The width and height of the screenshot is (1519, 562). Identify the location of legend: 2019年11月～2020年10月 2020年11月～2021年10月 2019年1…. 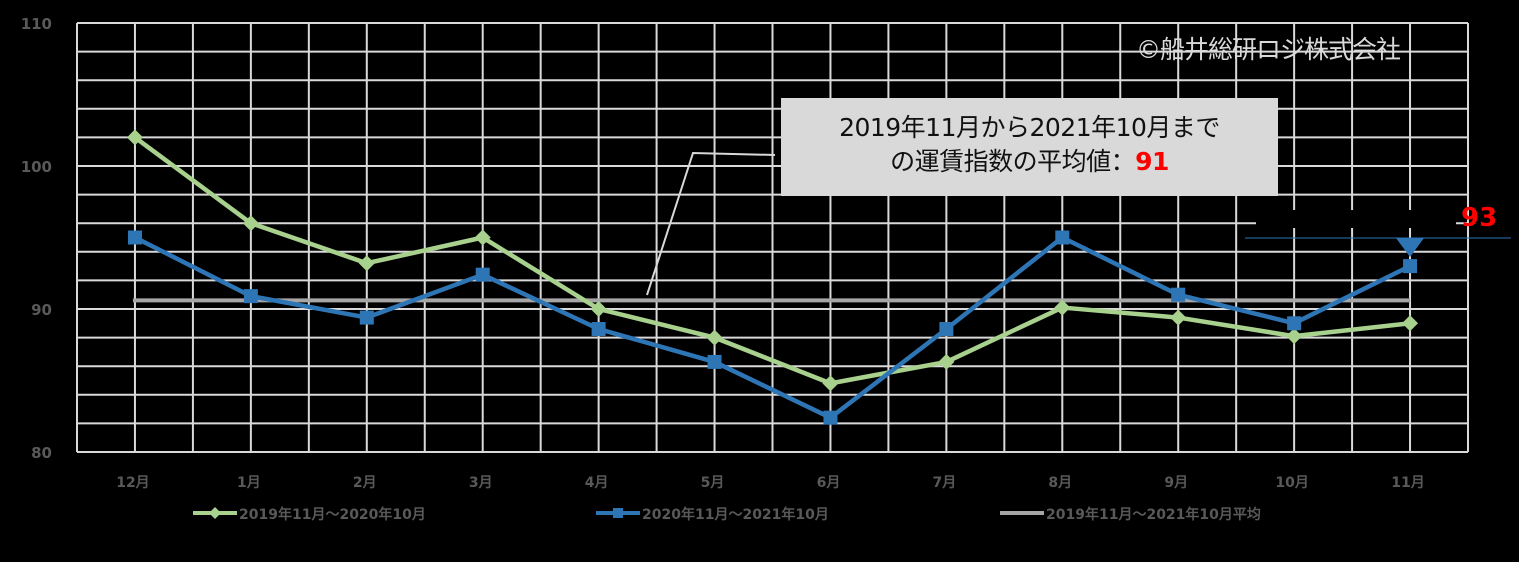
(727, 514).